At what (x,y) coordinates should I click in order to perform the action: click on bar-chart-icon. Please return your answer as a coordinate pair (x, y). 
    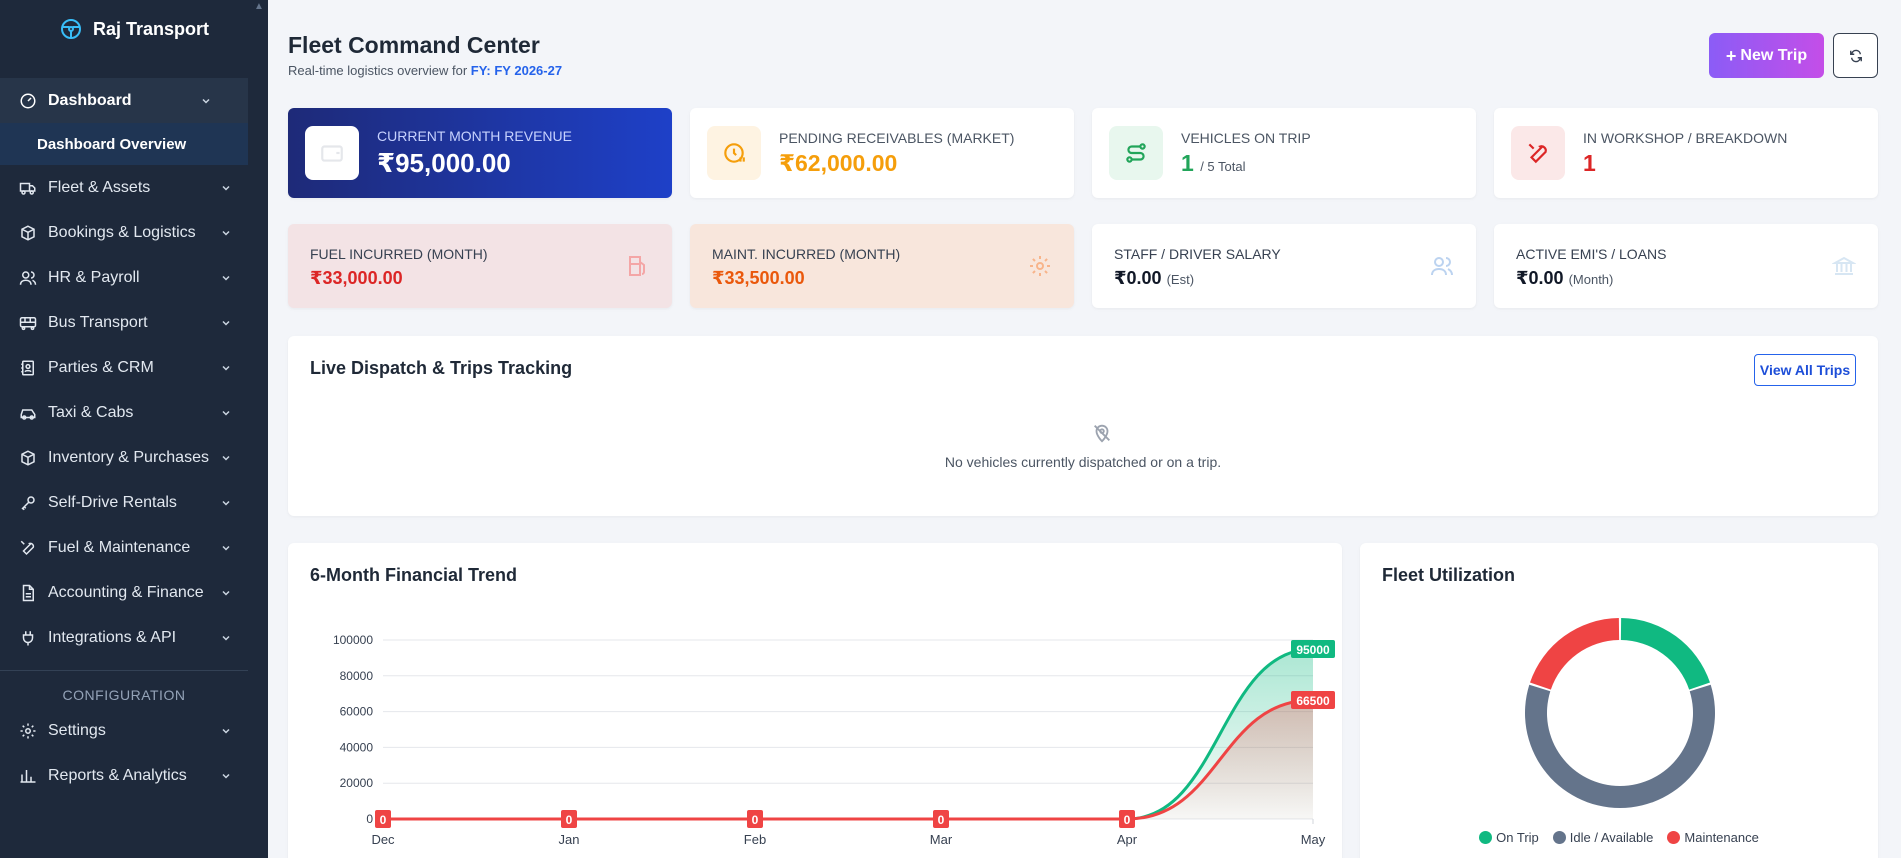
    Looking at the image, I should click on (28, 776).